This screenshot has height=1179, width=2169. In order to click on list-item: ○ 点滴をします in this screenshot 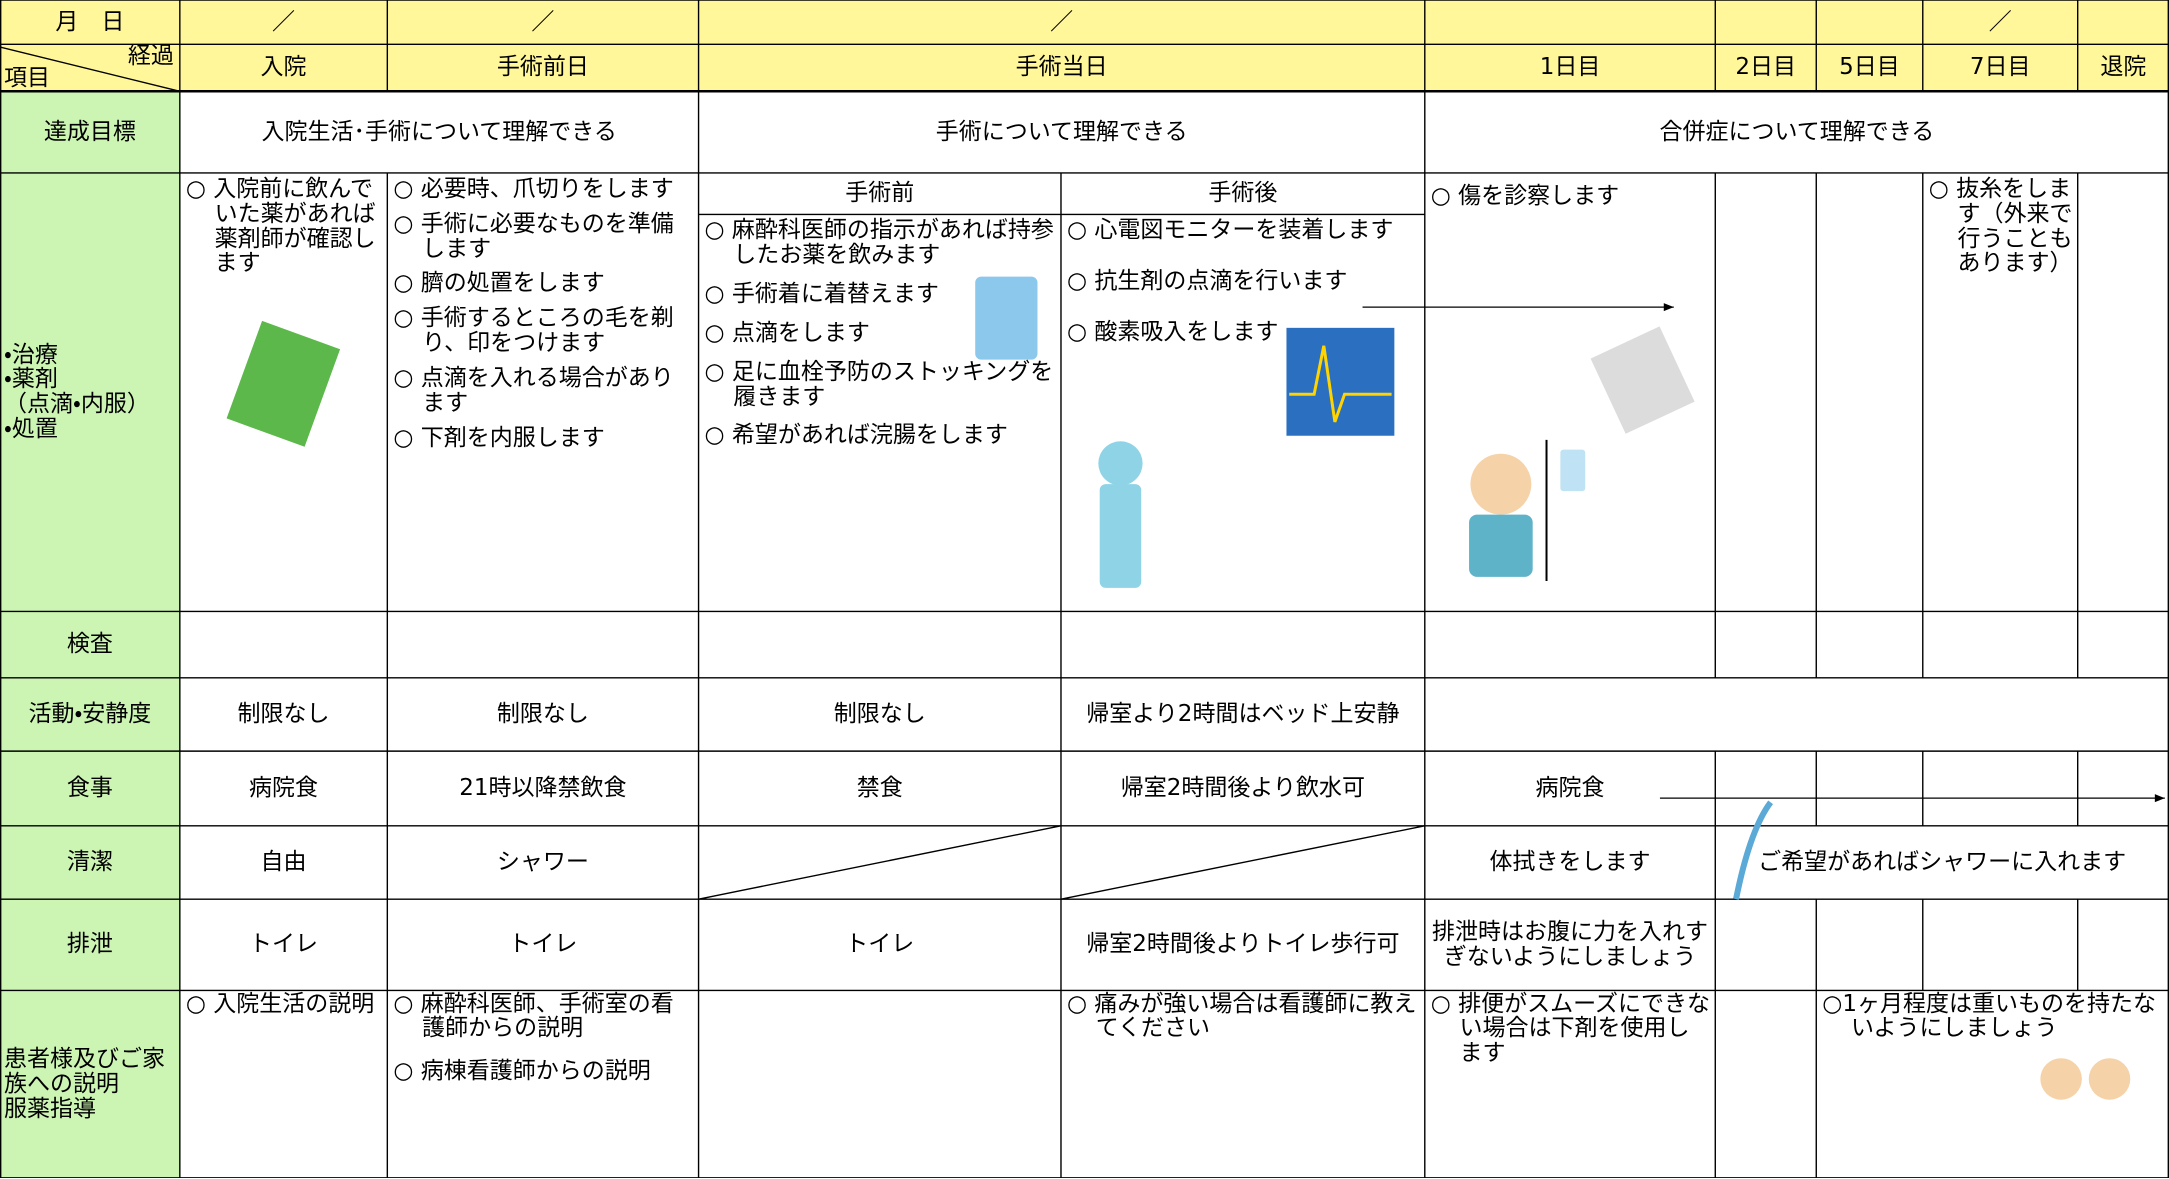, I will do `click(787, 332)`.